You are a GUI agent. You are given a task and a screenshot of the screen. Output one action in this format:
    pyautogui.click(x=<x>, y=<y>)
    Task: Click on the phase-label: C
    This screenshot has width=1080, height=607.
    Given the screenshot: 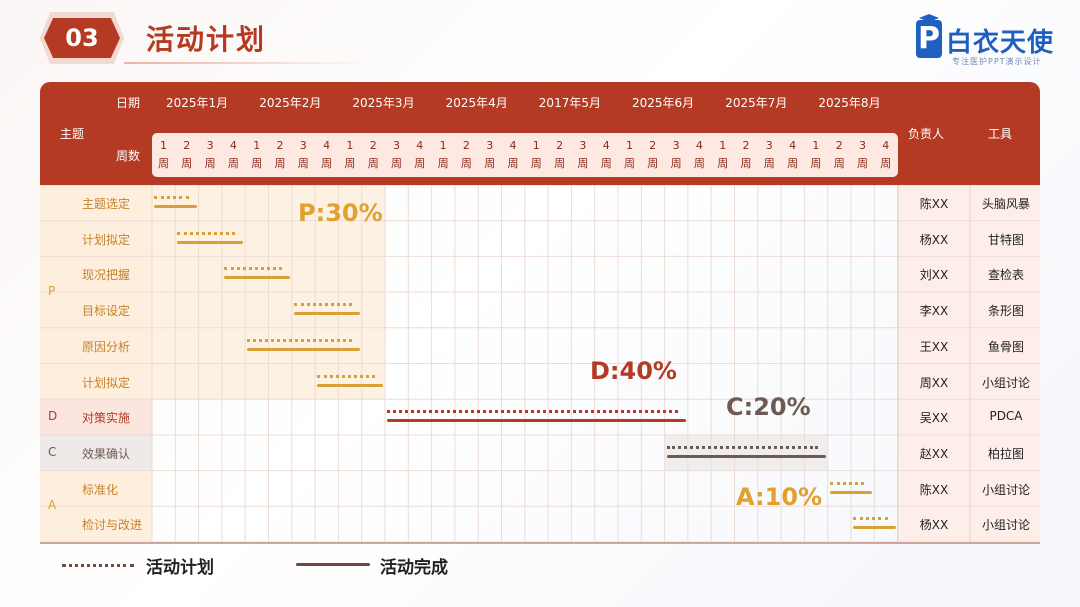 What is the action you would take?
    pyautogui.click(x=52, y=451)
    